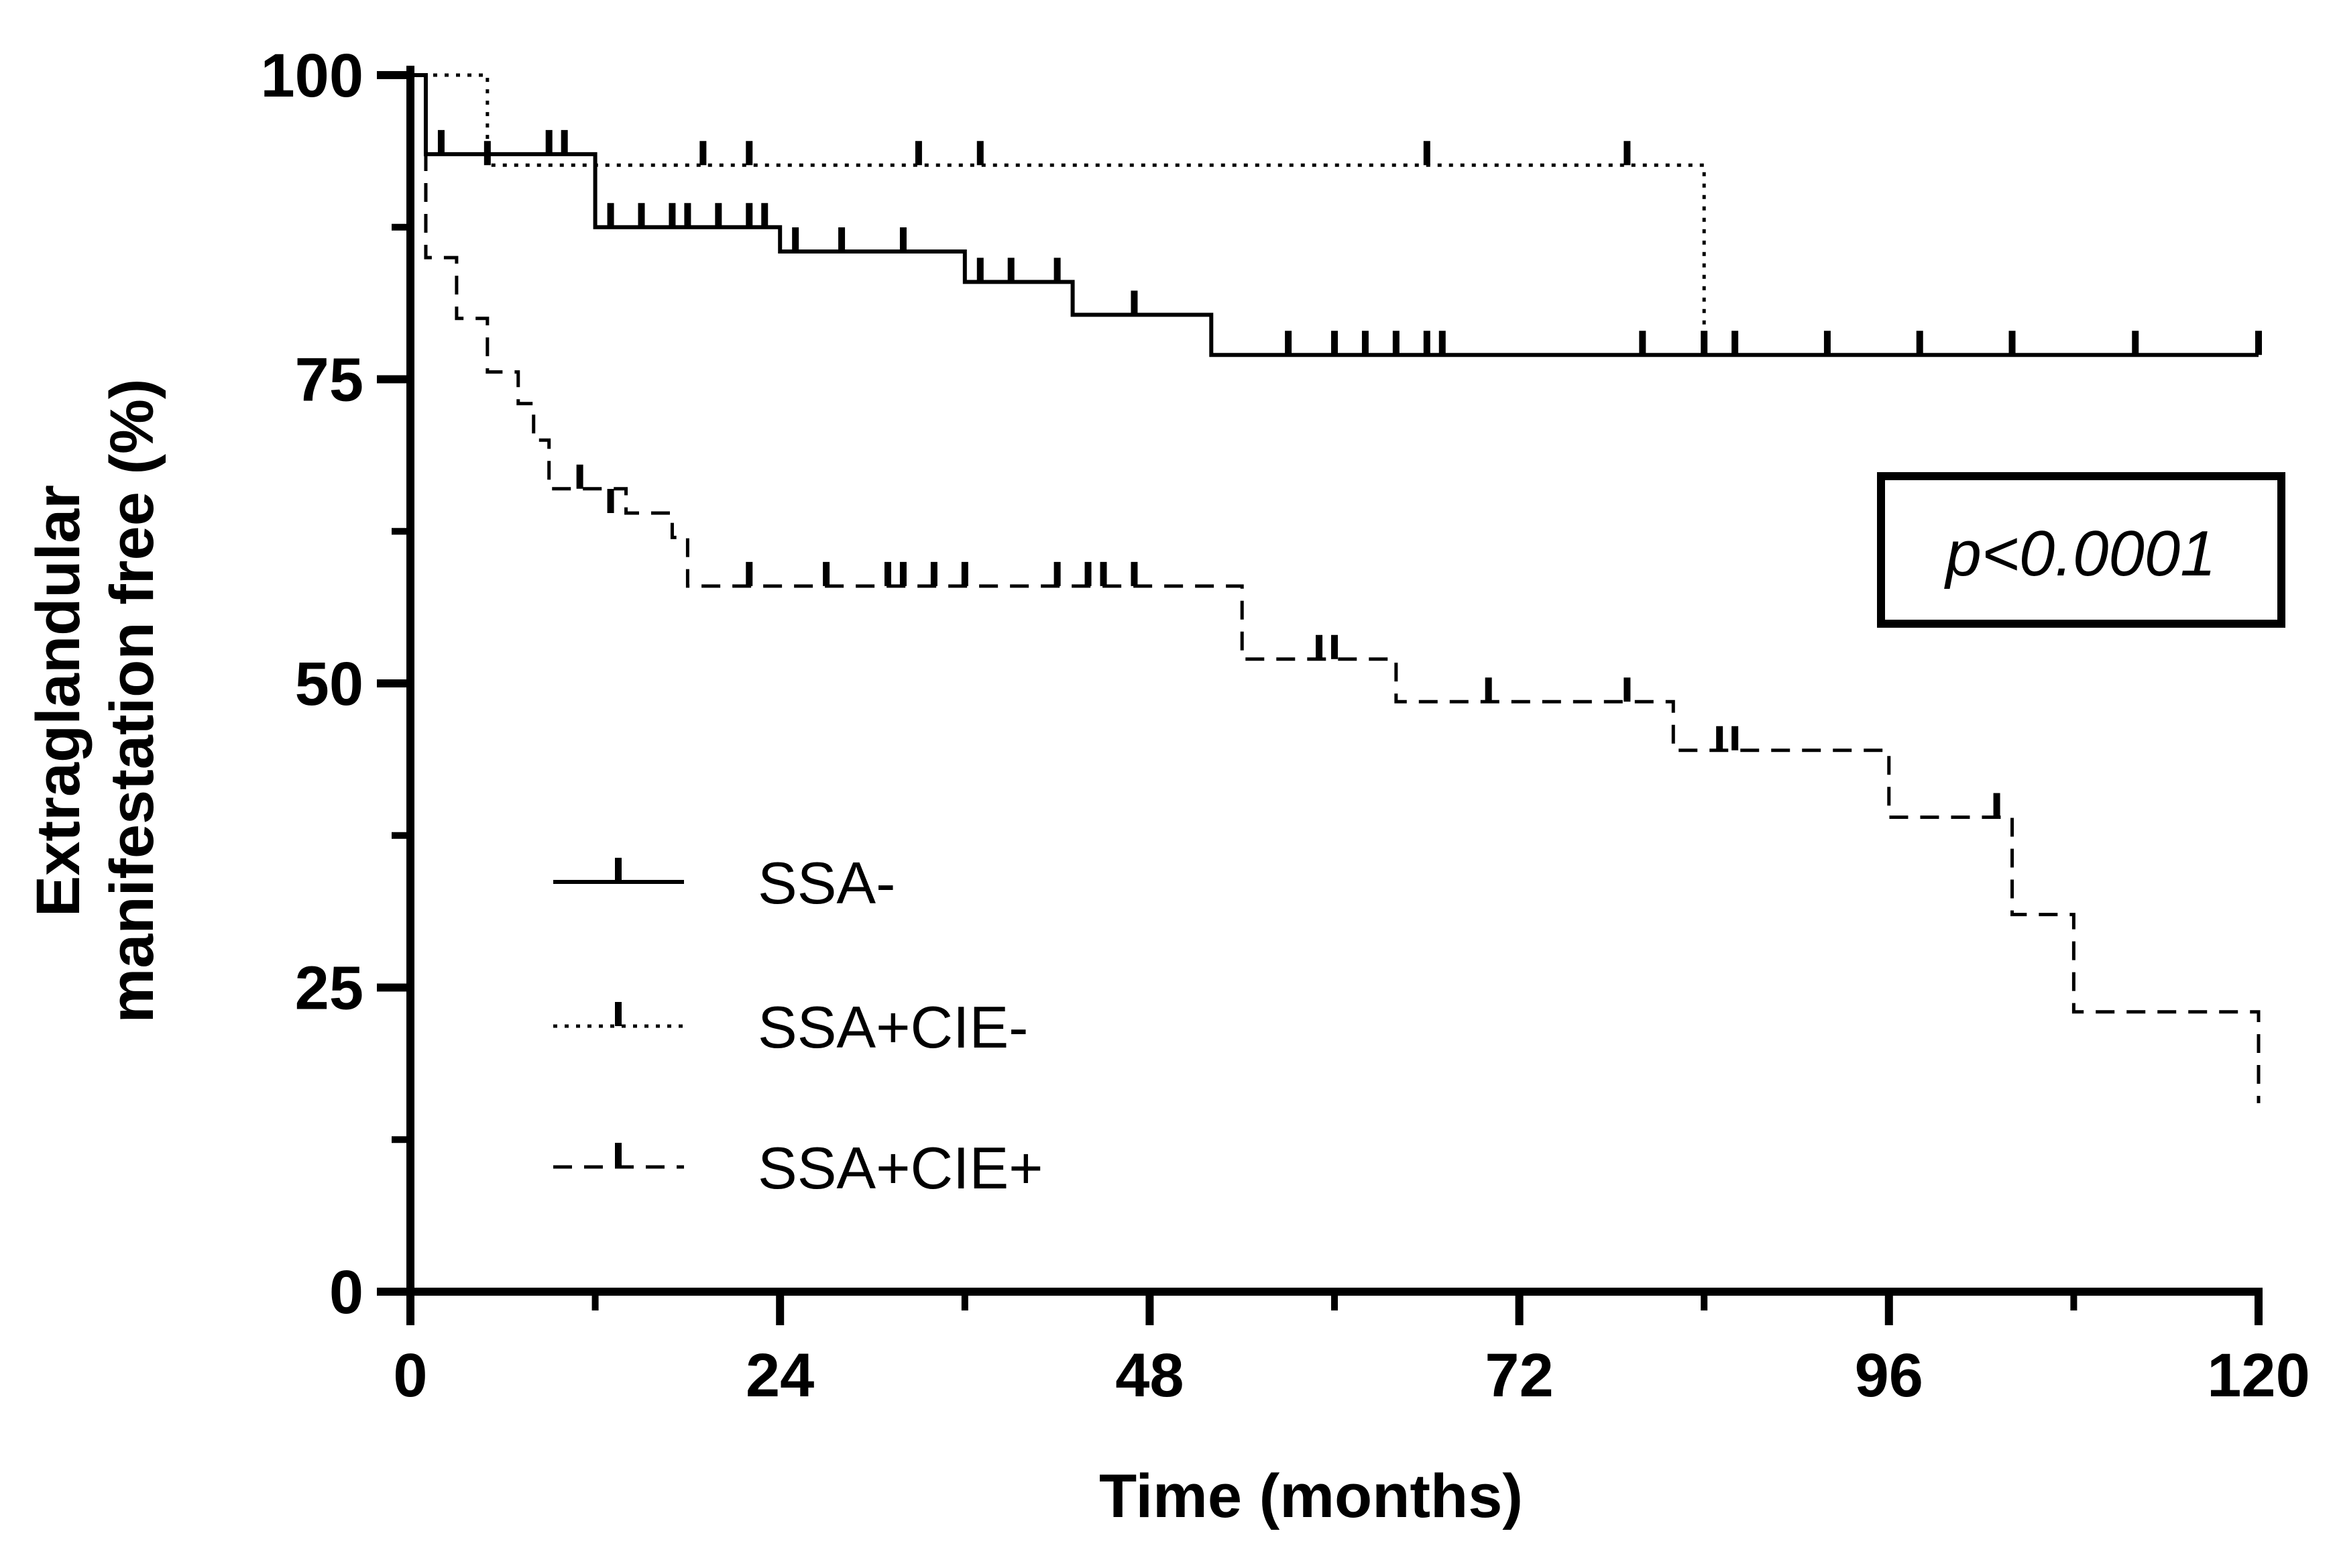 Image resolution: width=2335 pixels, height=1568 pixels. I want to click on x-tick-label: 0, so click(410, 1375).